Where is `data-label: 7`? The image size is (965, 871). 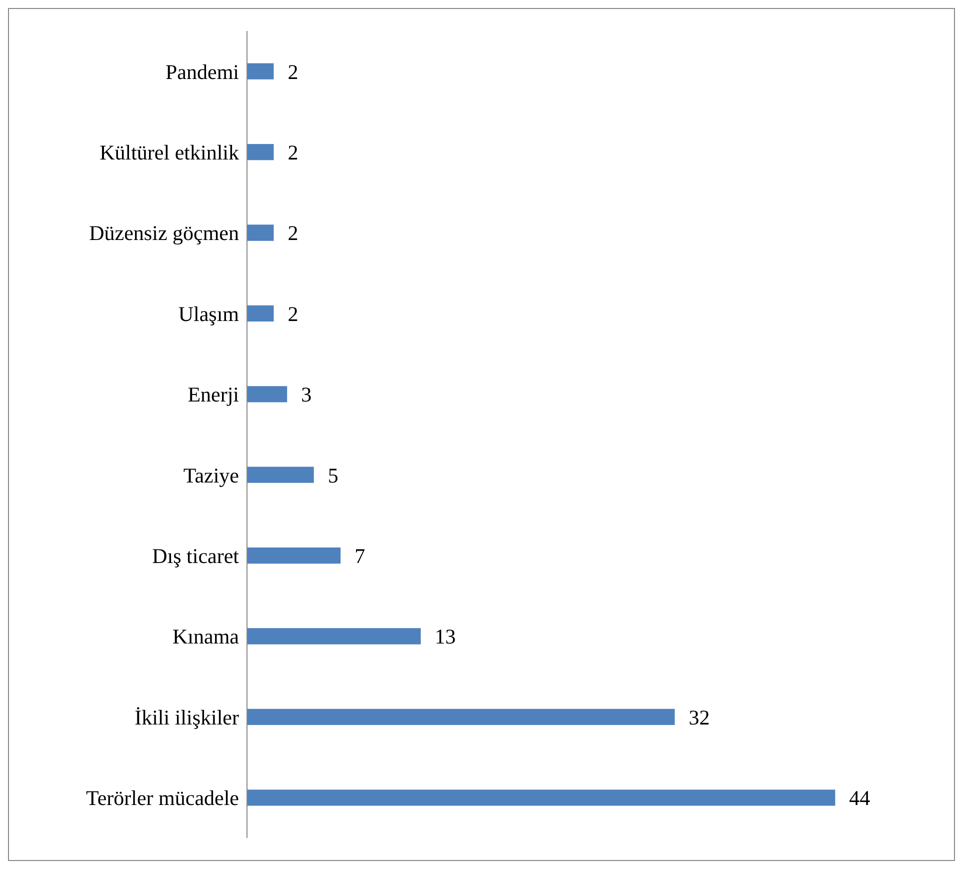
data-label: 7 is located at coordinates (360, 556).